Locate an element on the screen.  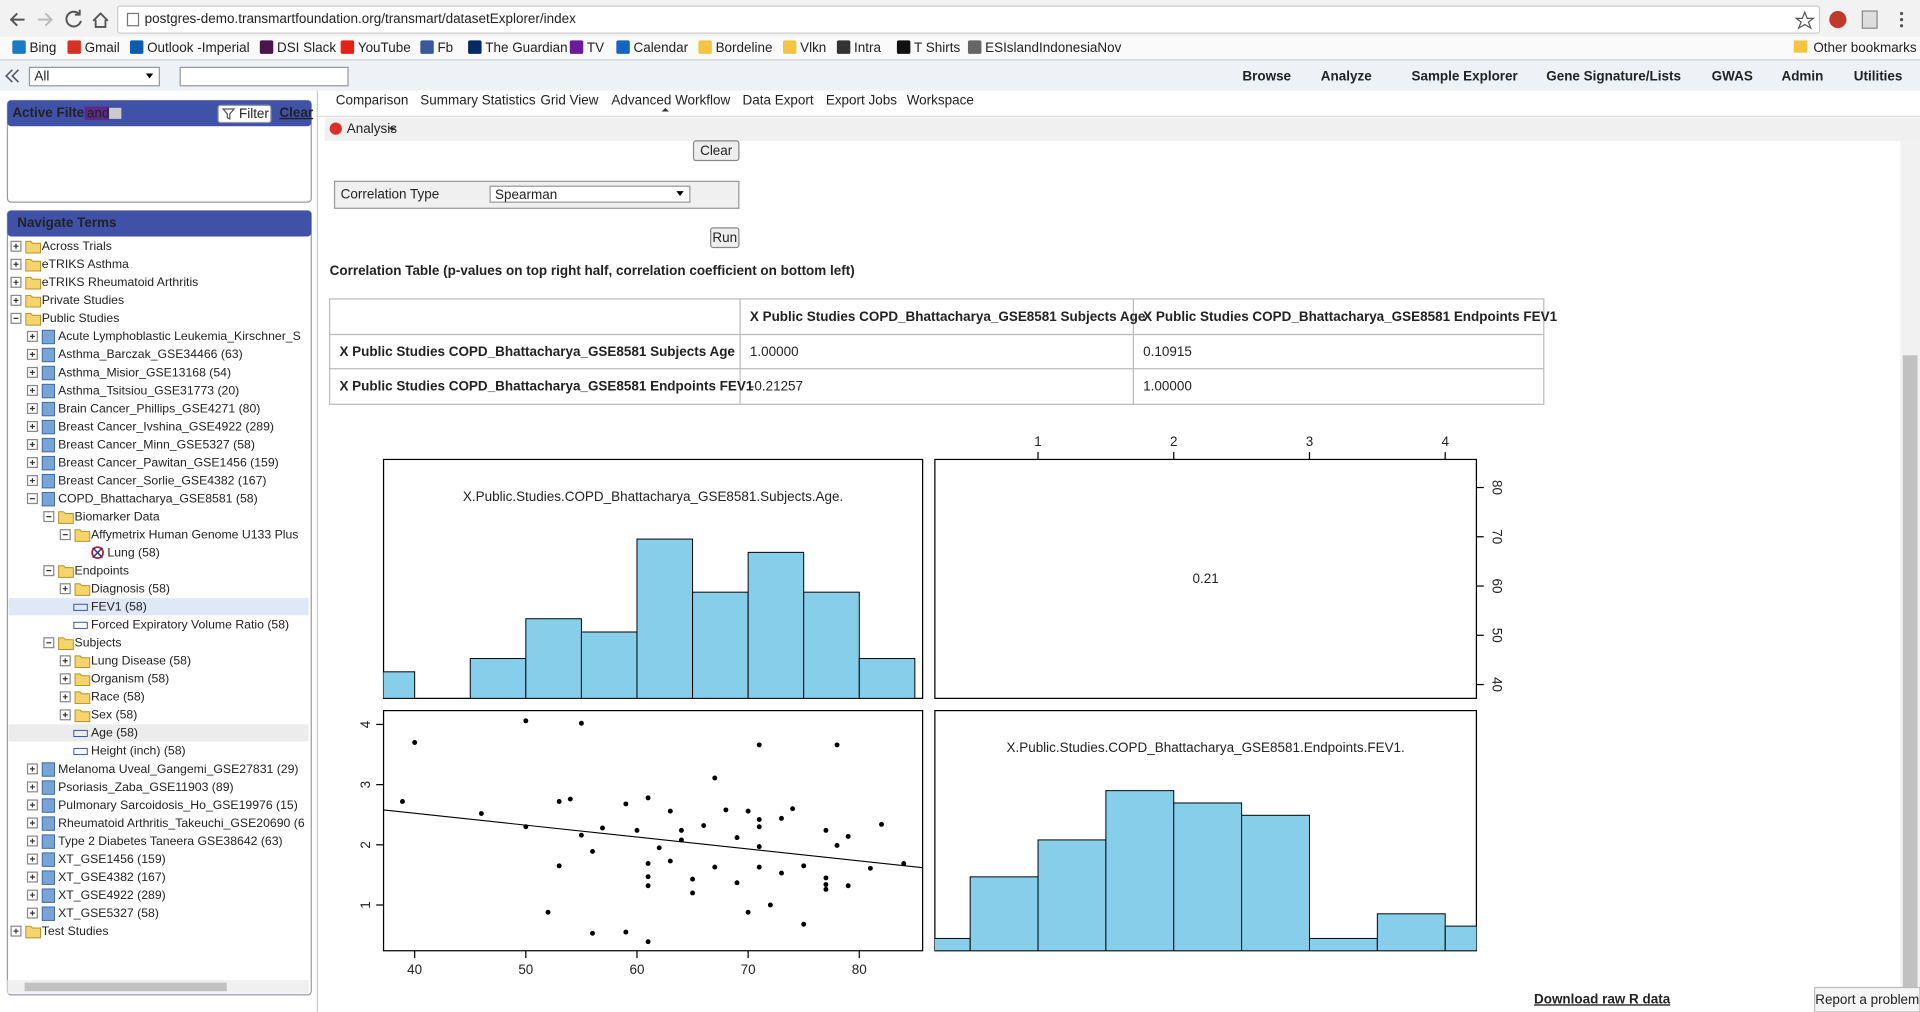
download-link: Download raw R data is located at coordinates (1602, 998).